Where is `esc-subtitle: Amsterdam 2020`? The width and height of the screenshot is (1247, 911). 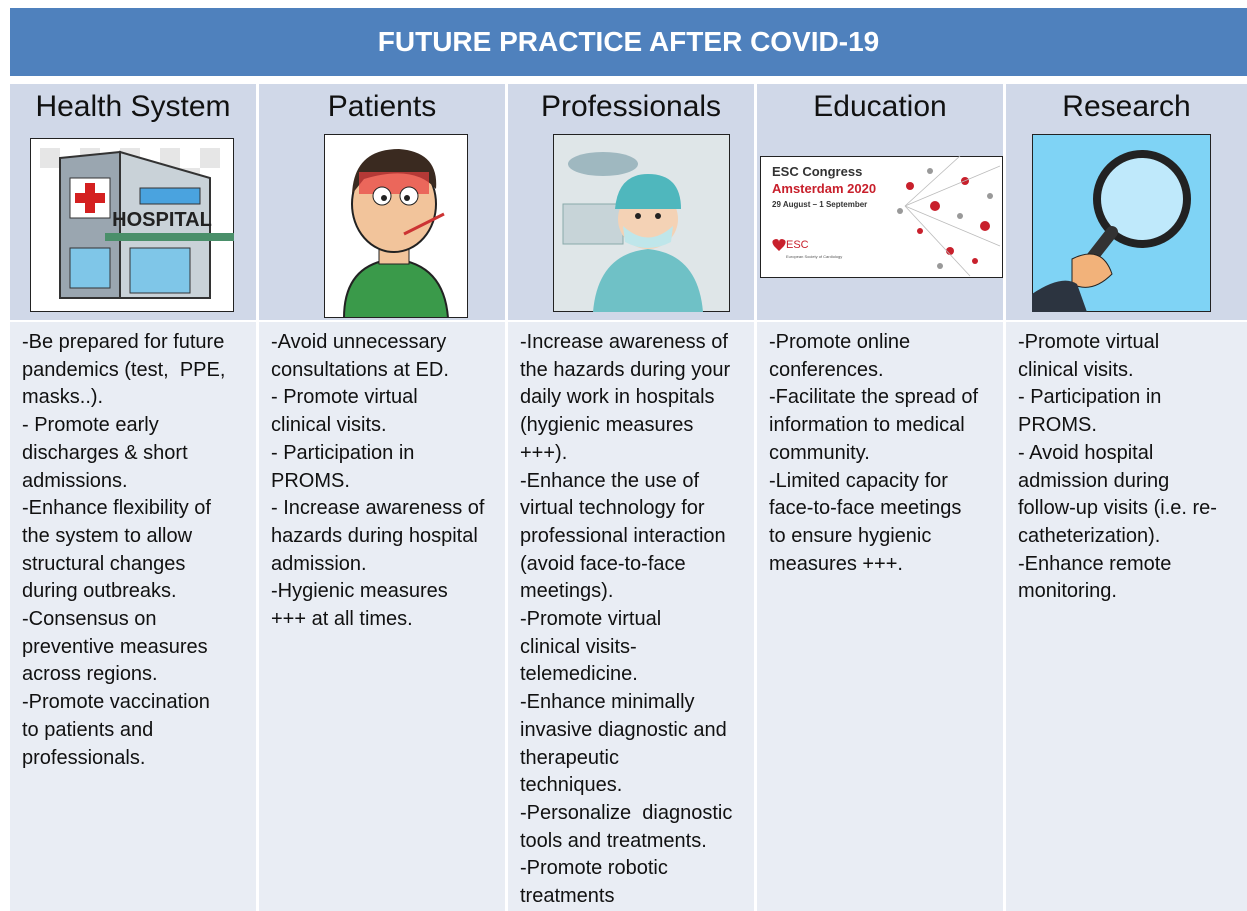
esc-subtitle: Amsterdam 2020 is located at coordinates (824, 188).